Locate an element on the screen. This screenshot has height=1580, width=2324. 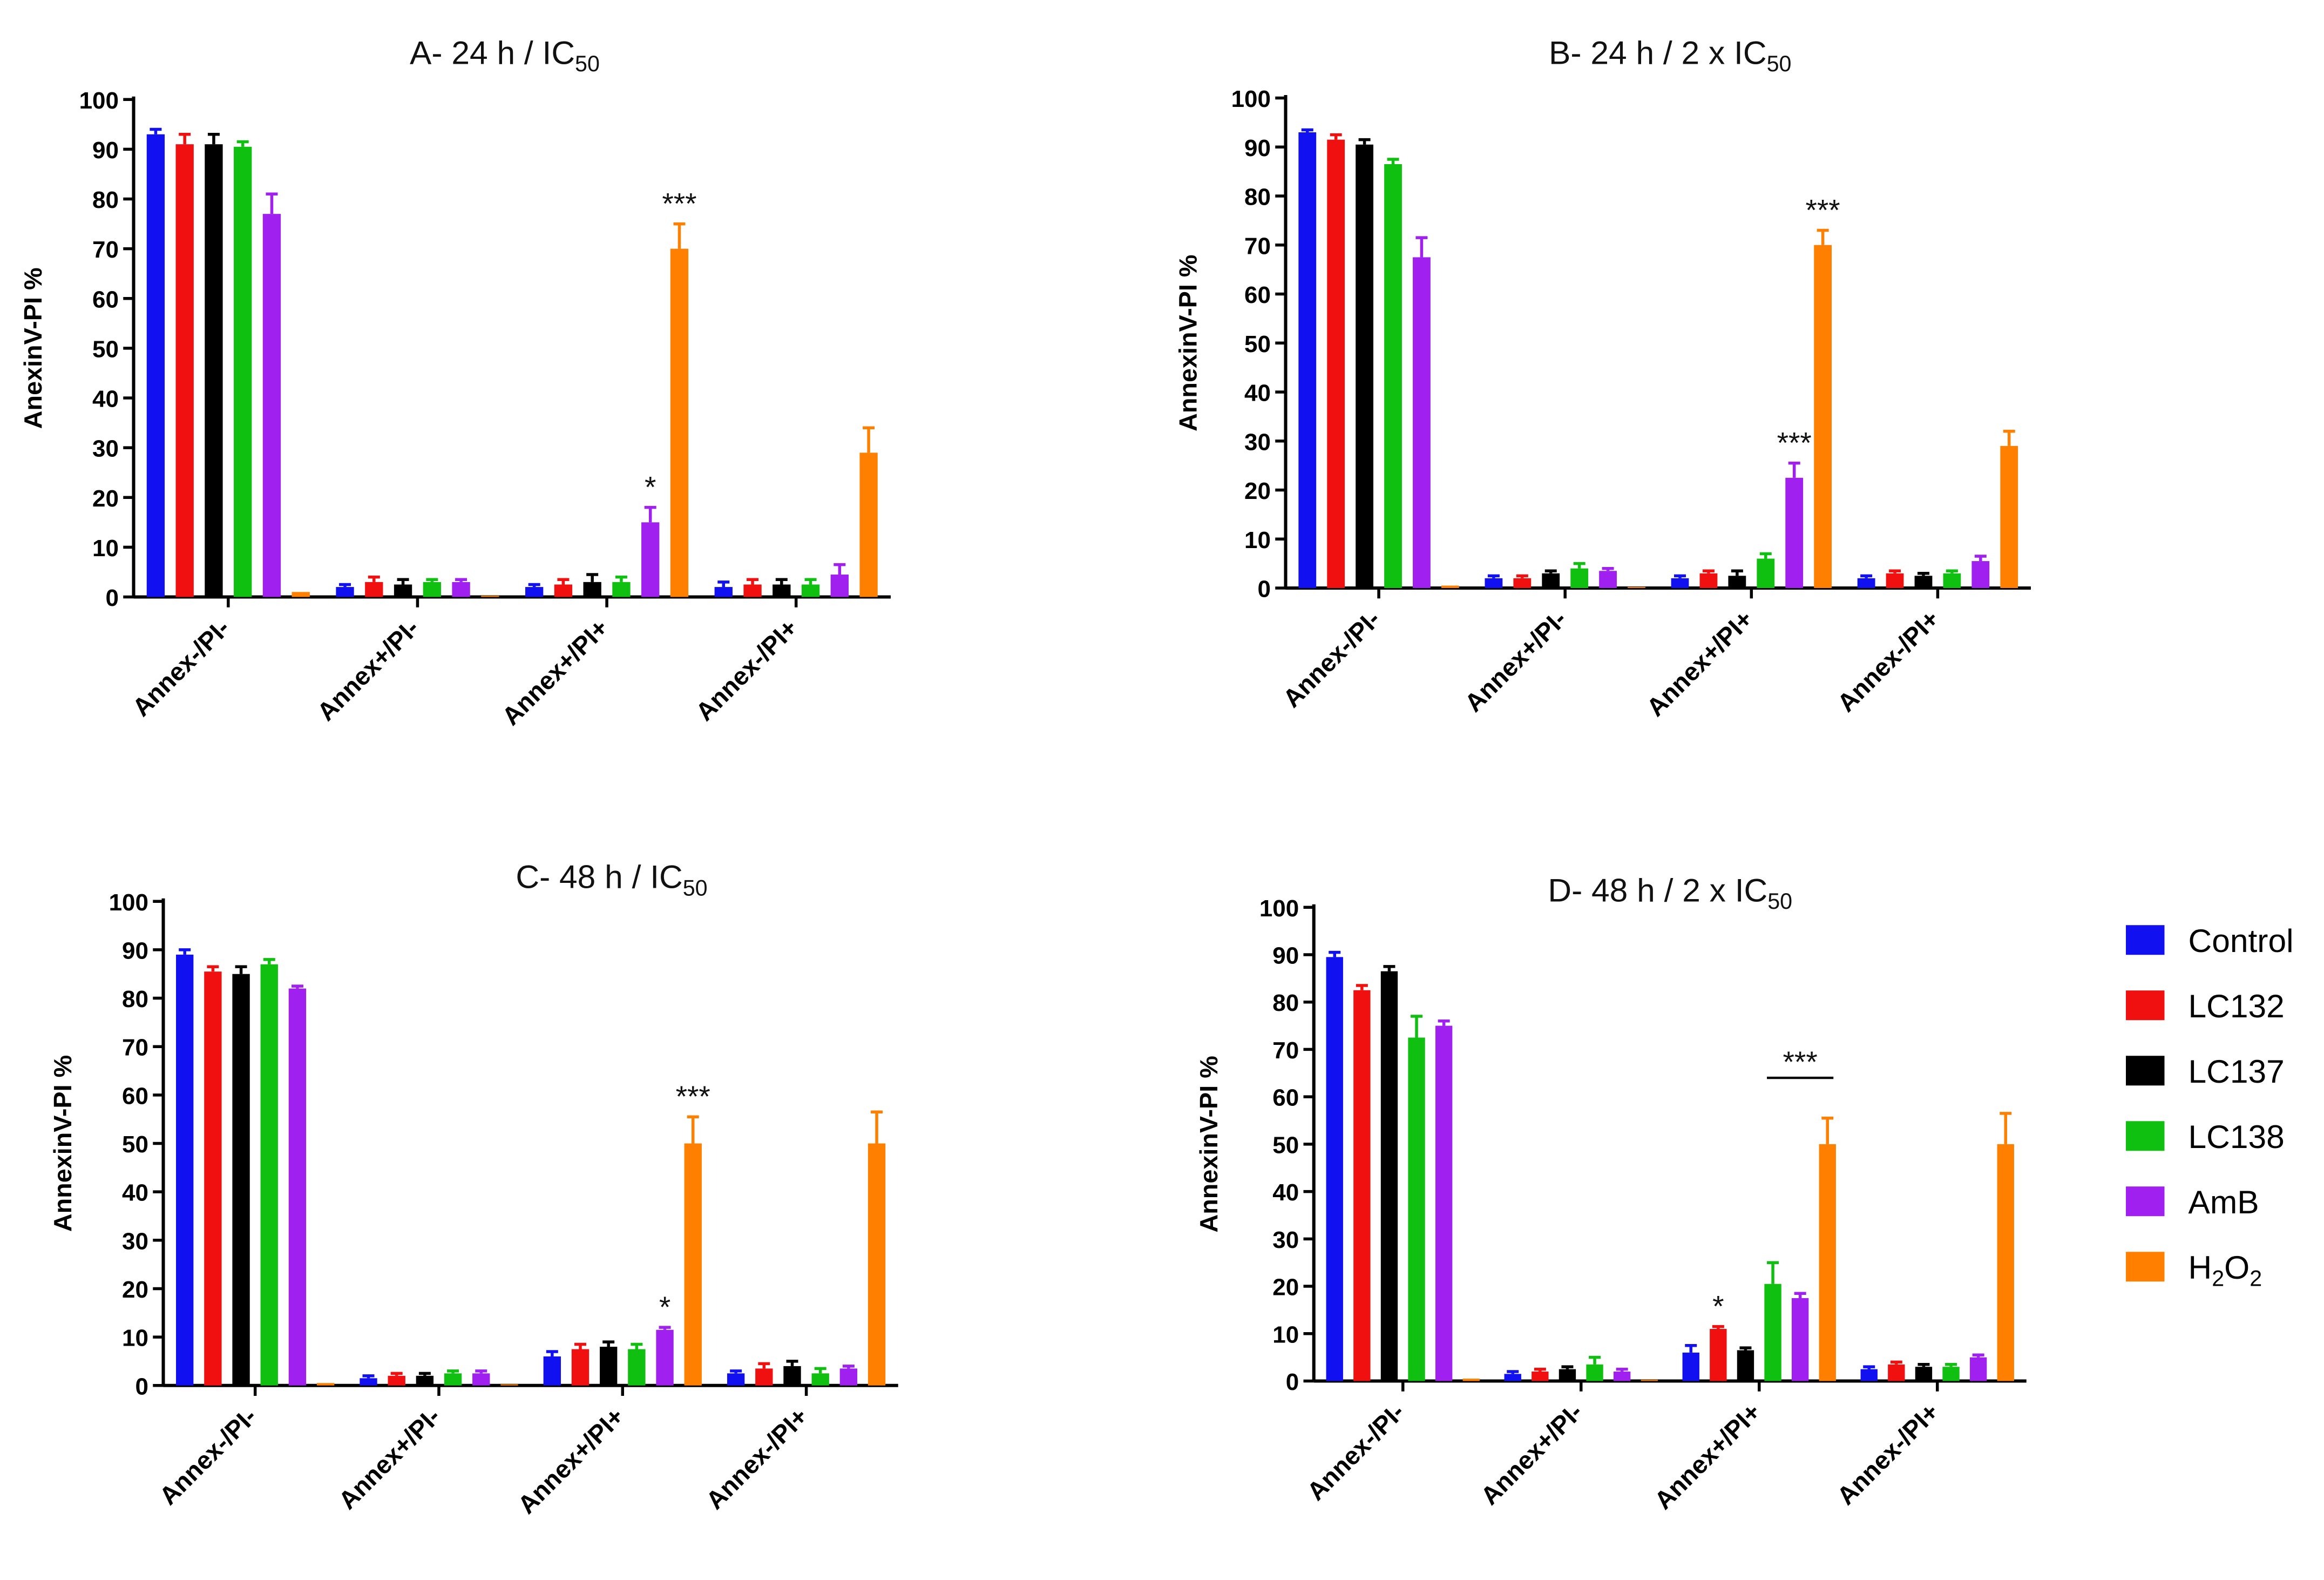
y-axis-label: AnexinV-PI % is located at coordinates (33, 348).